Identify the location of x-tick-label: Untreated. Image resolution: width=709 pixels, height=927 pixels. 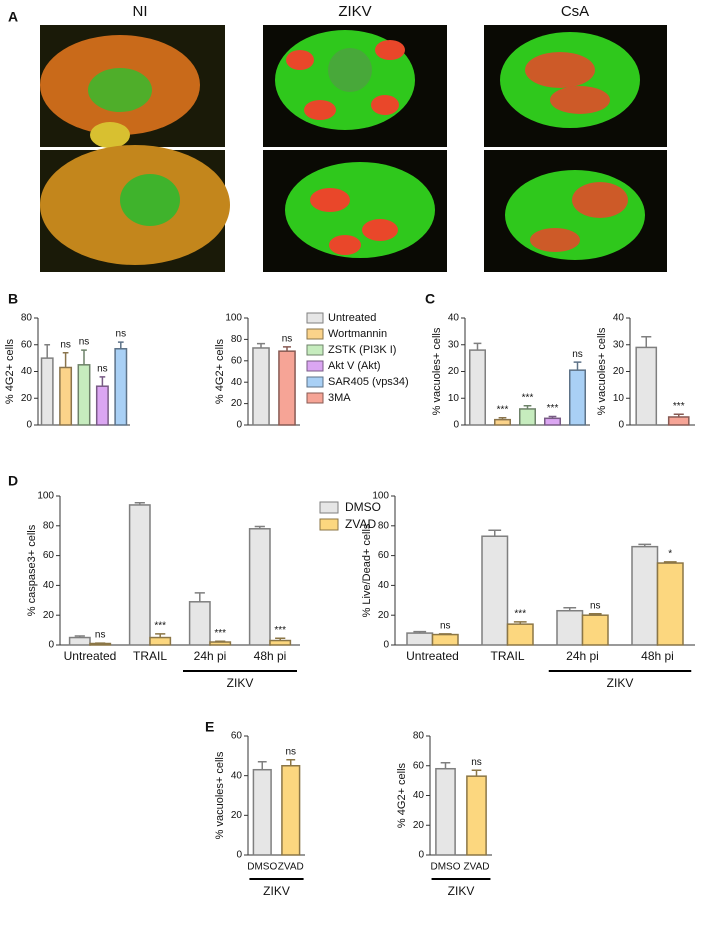
(90, 656).